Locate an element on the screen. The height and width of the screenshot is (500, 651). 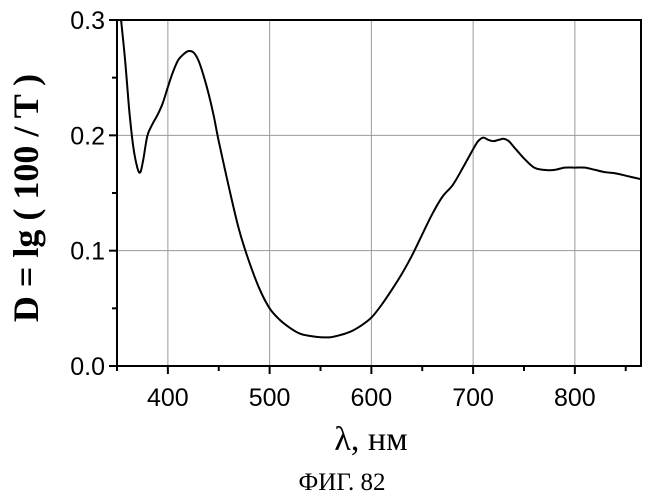
x-tick-label: 500 is located at coordinates (270, 398).